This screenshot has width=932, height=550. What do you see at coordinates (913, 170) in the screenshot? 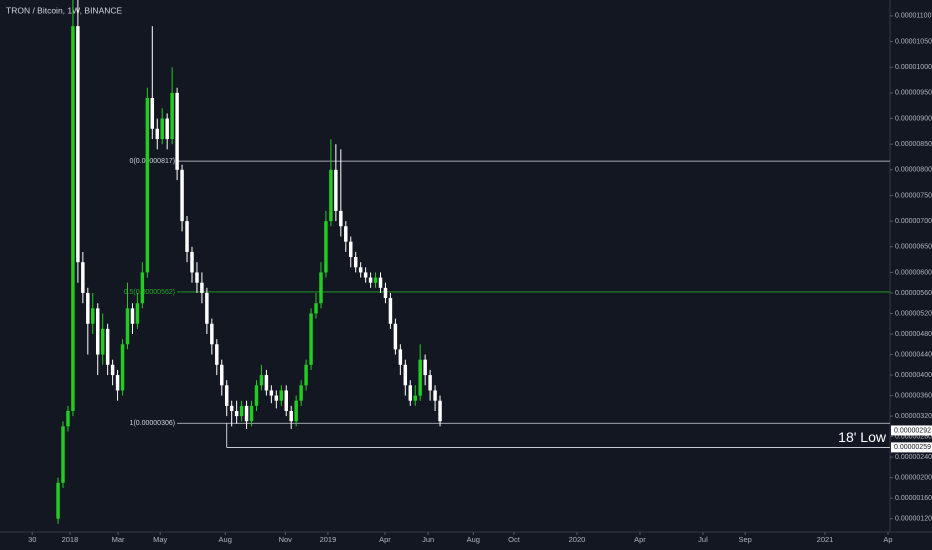
I see `y-tick-label: 0.00000800` at bounding box center [913, 170].